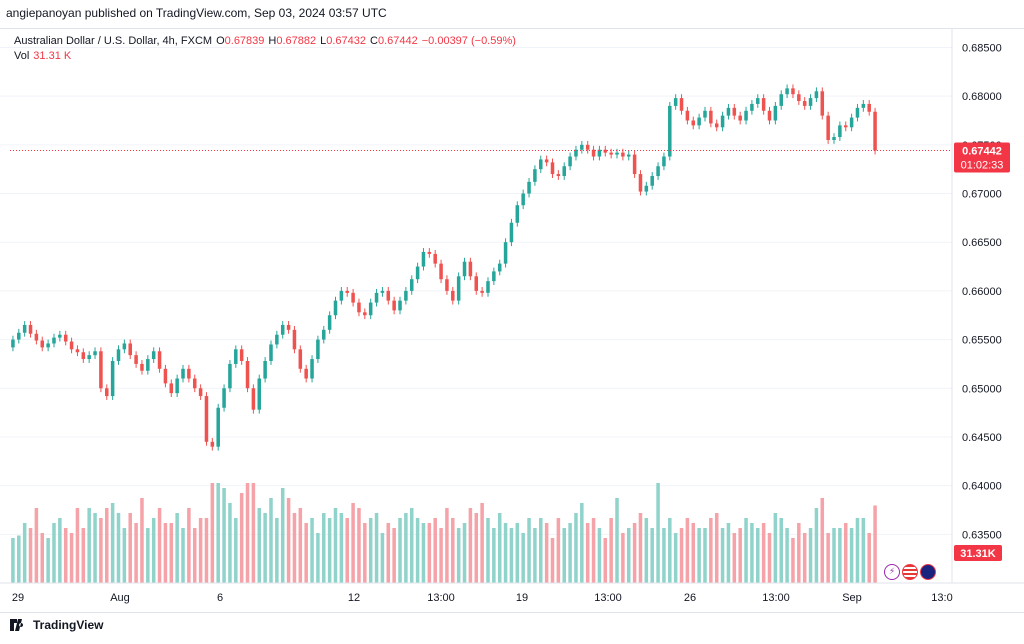  I want to click on x-tick-label: 12, so click(354, 598).